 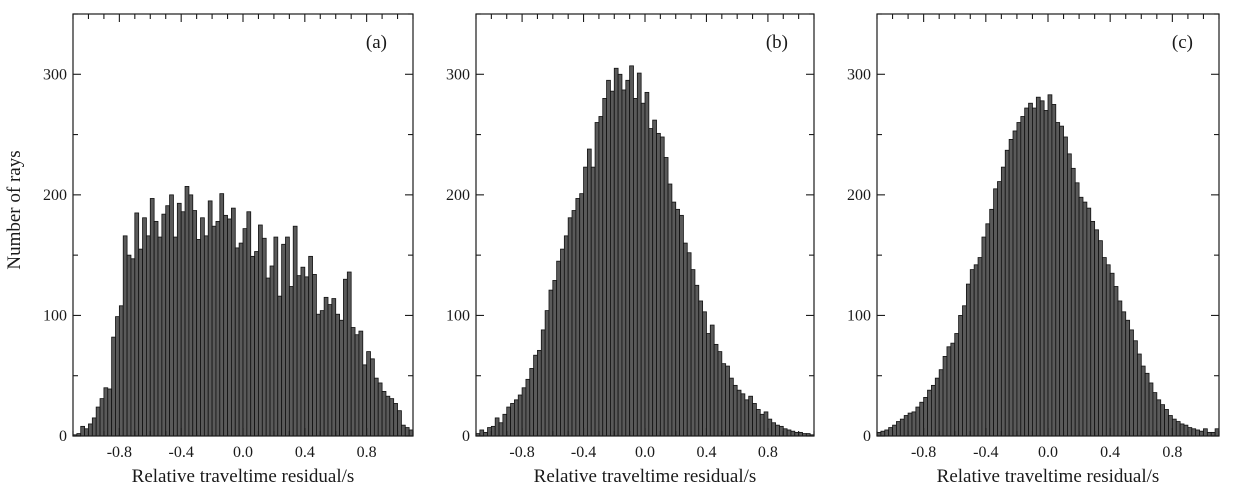 I want to click on x-tick-label: 0.4, so click(x=1110, y=452).